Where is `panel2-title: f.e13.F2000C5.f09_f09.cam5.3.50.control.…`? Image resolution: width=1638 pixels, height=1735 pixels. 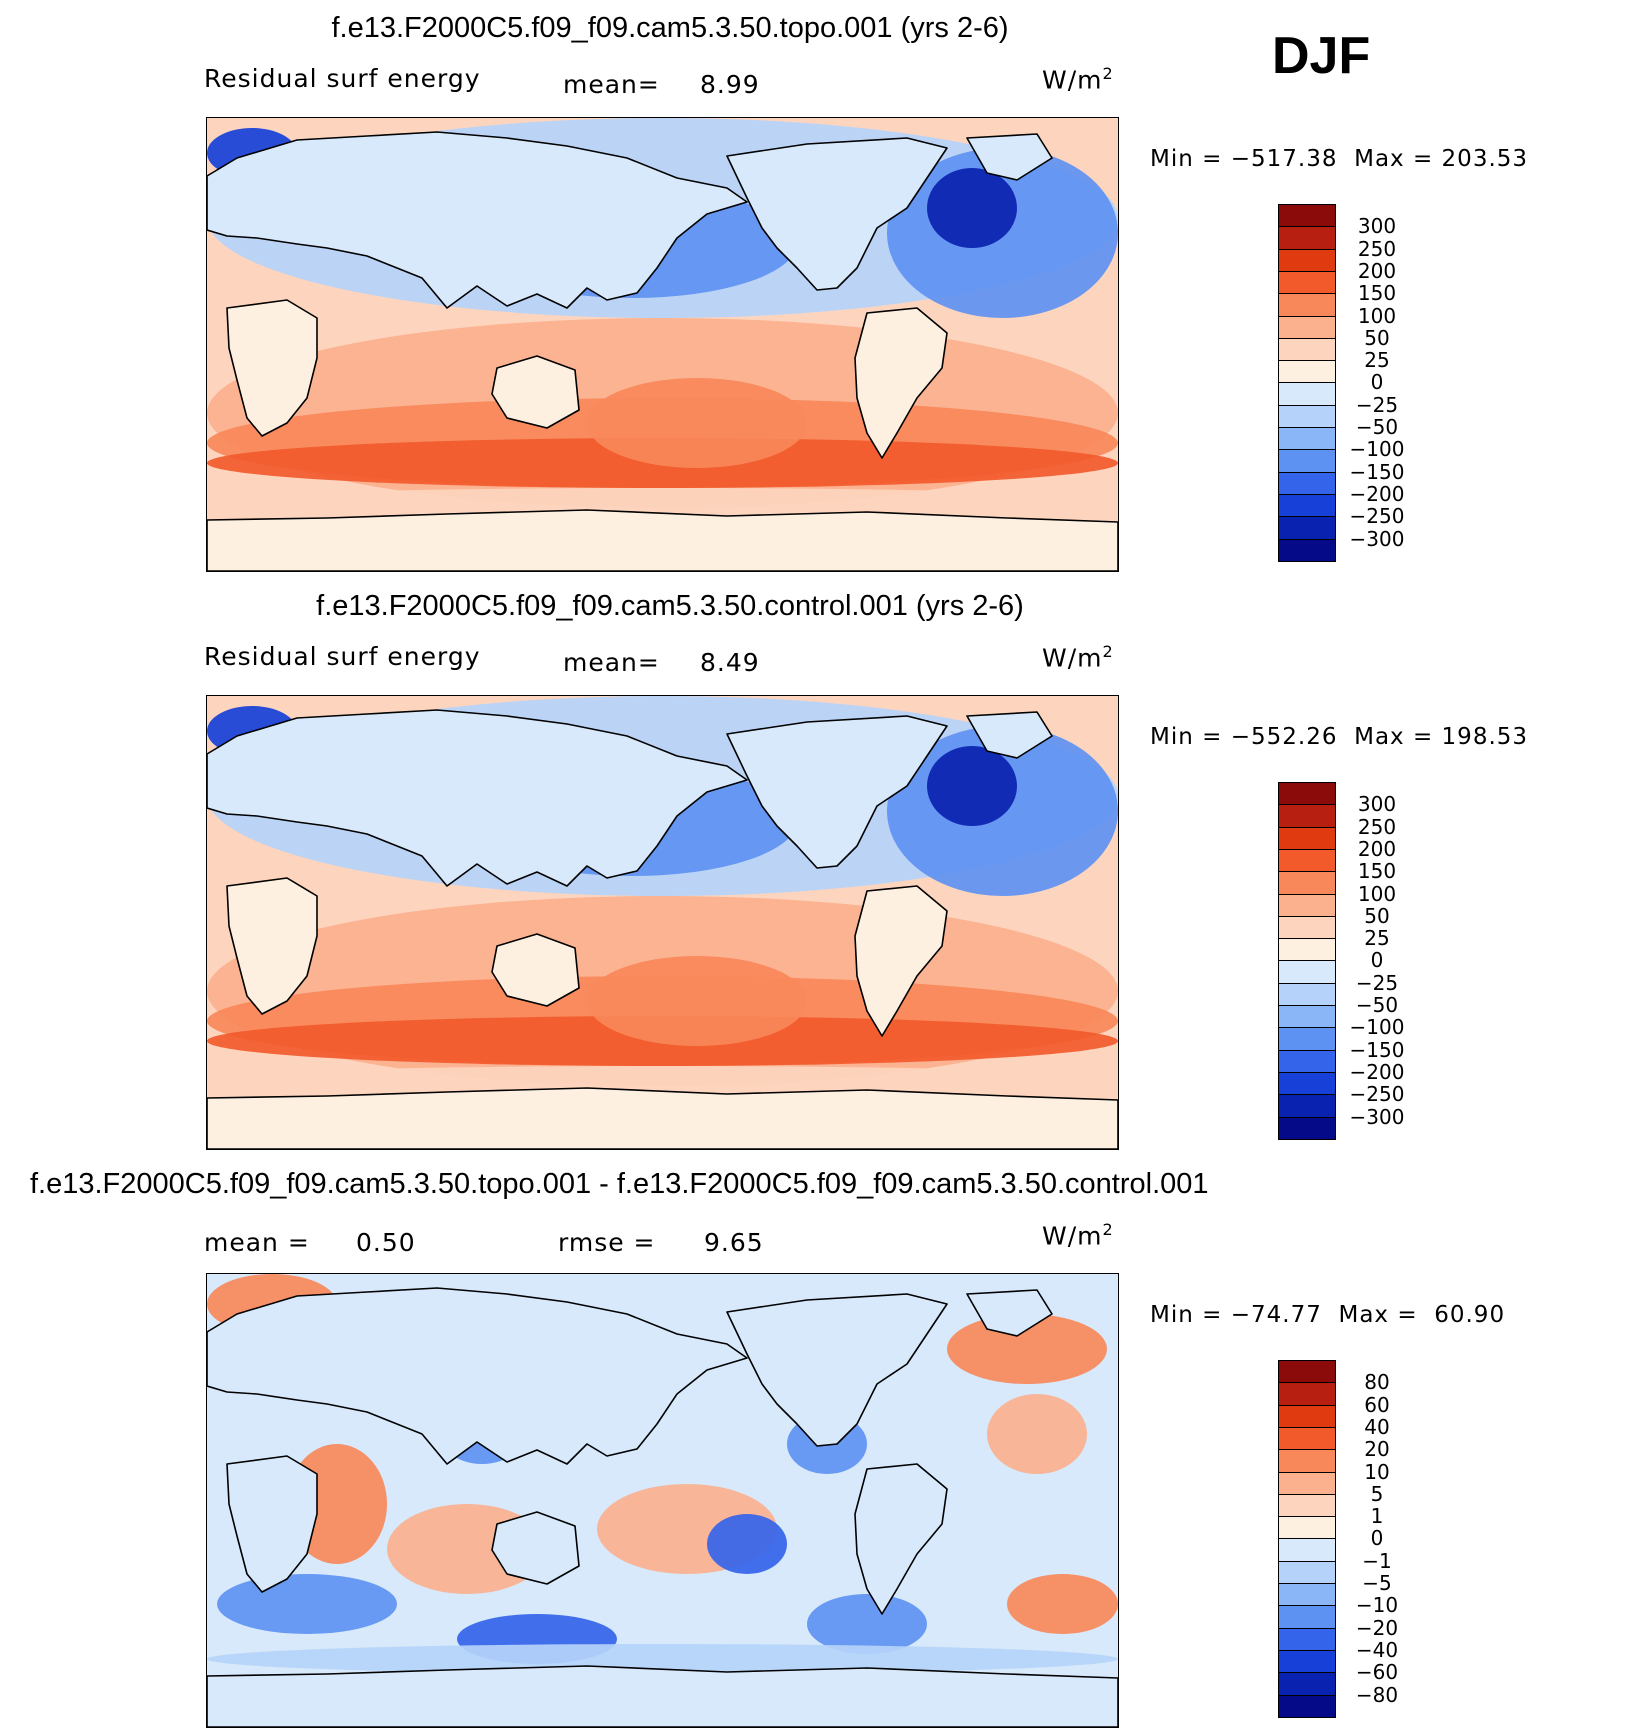 panel2-title: f.e13.F2000C5.f09_f09.cam5.3.50.control.… is located at coordinates (670, 606).